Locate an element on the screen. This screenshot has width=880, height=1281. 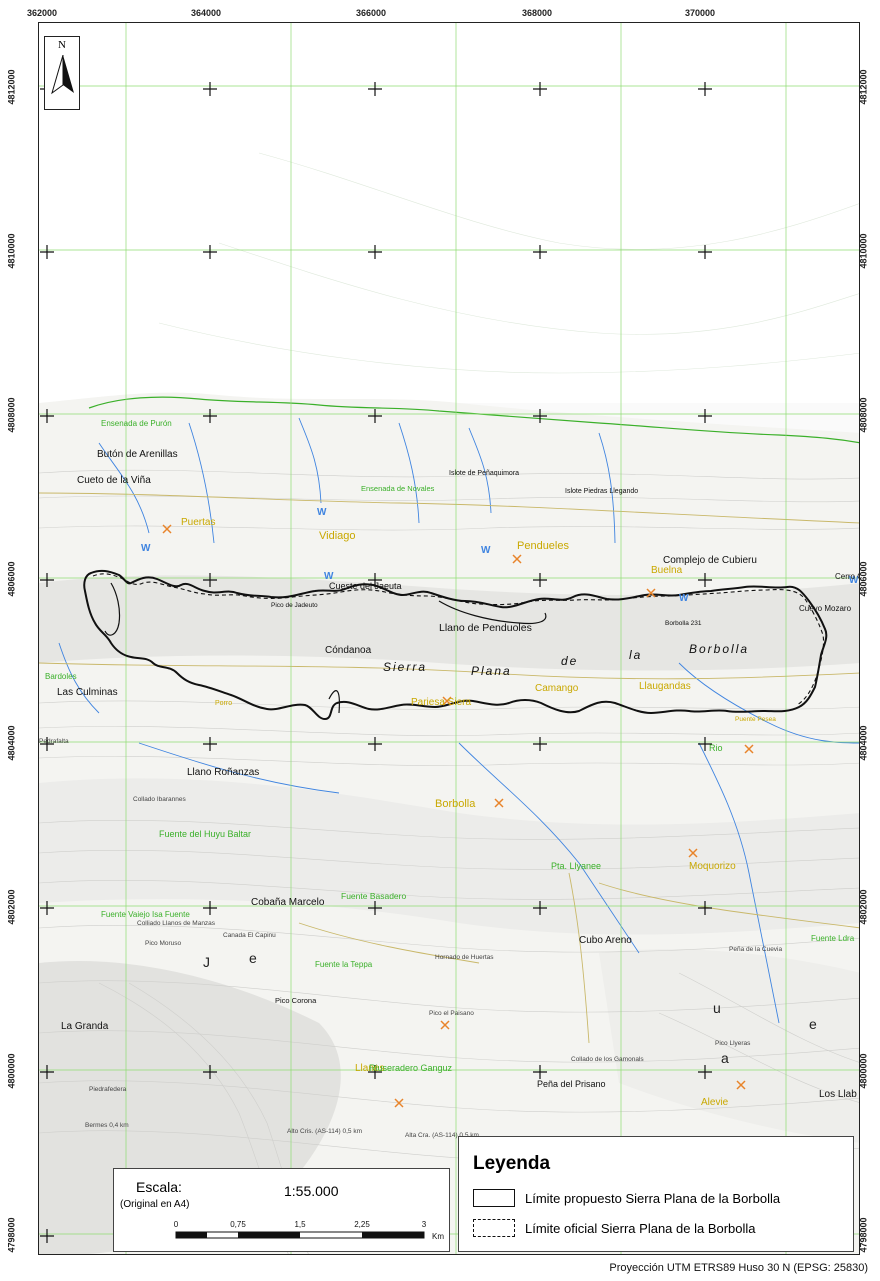
scale-bar: 0 0,75 1,5 2,25 3 Km is located at coordinates (309, 1230).